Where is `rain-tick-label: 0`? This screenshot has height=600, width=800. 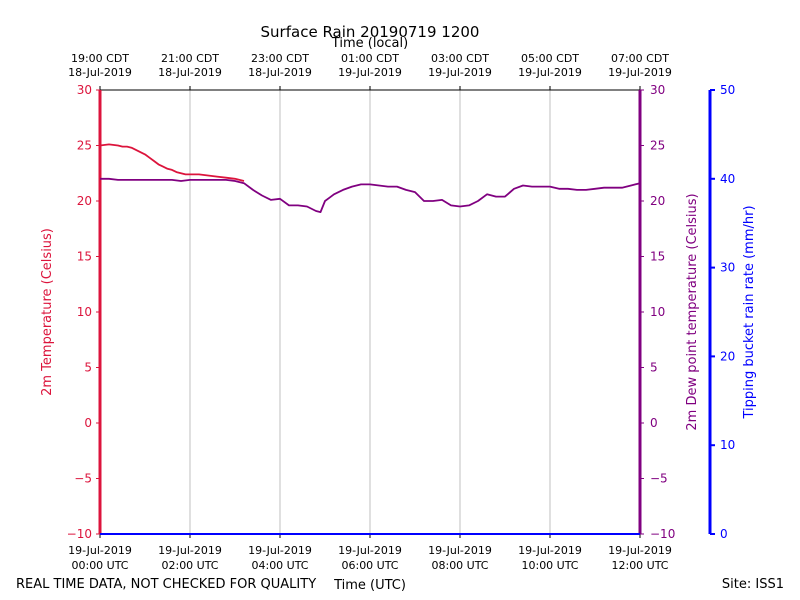 rain-tick-label: 0 is located at coordinates (724, 534).